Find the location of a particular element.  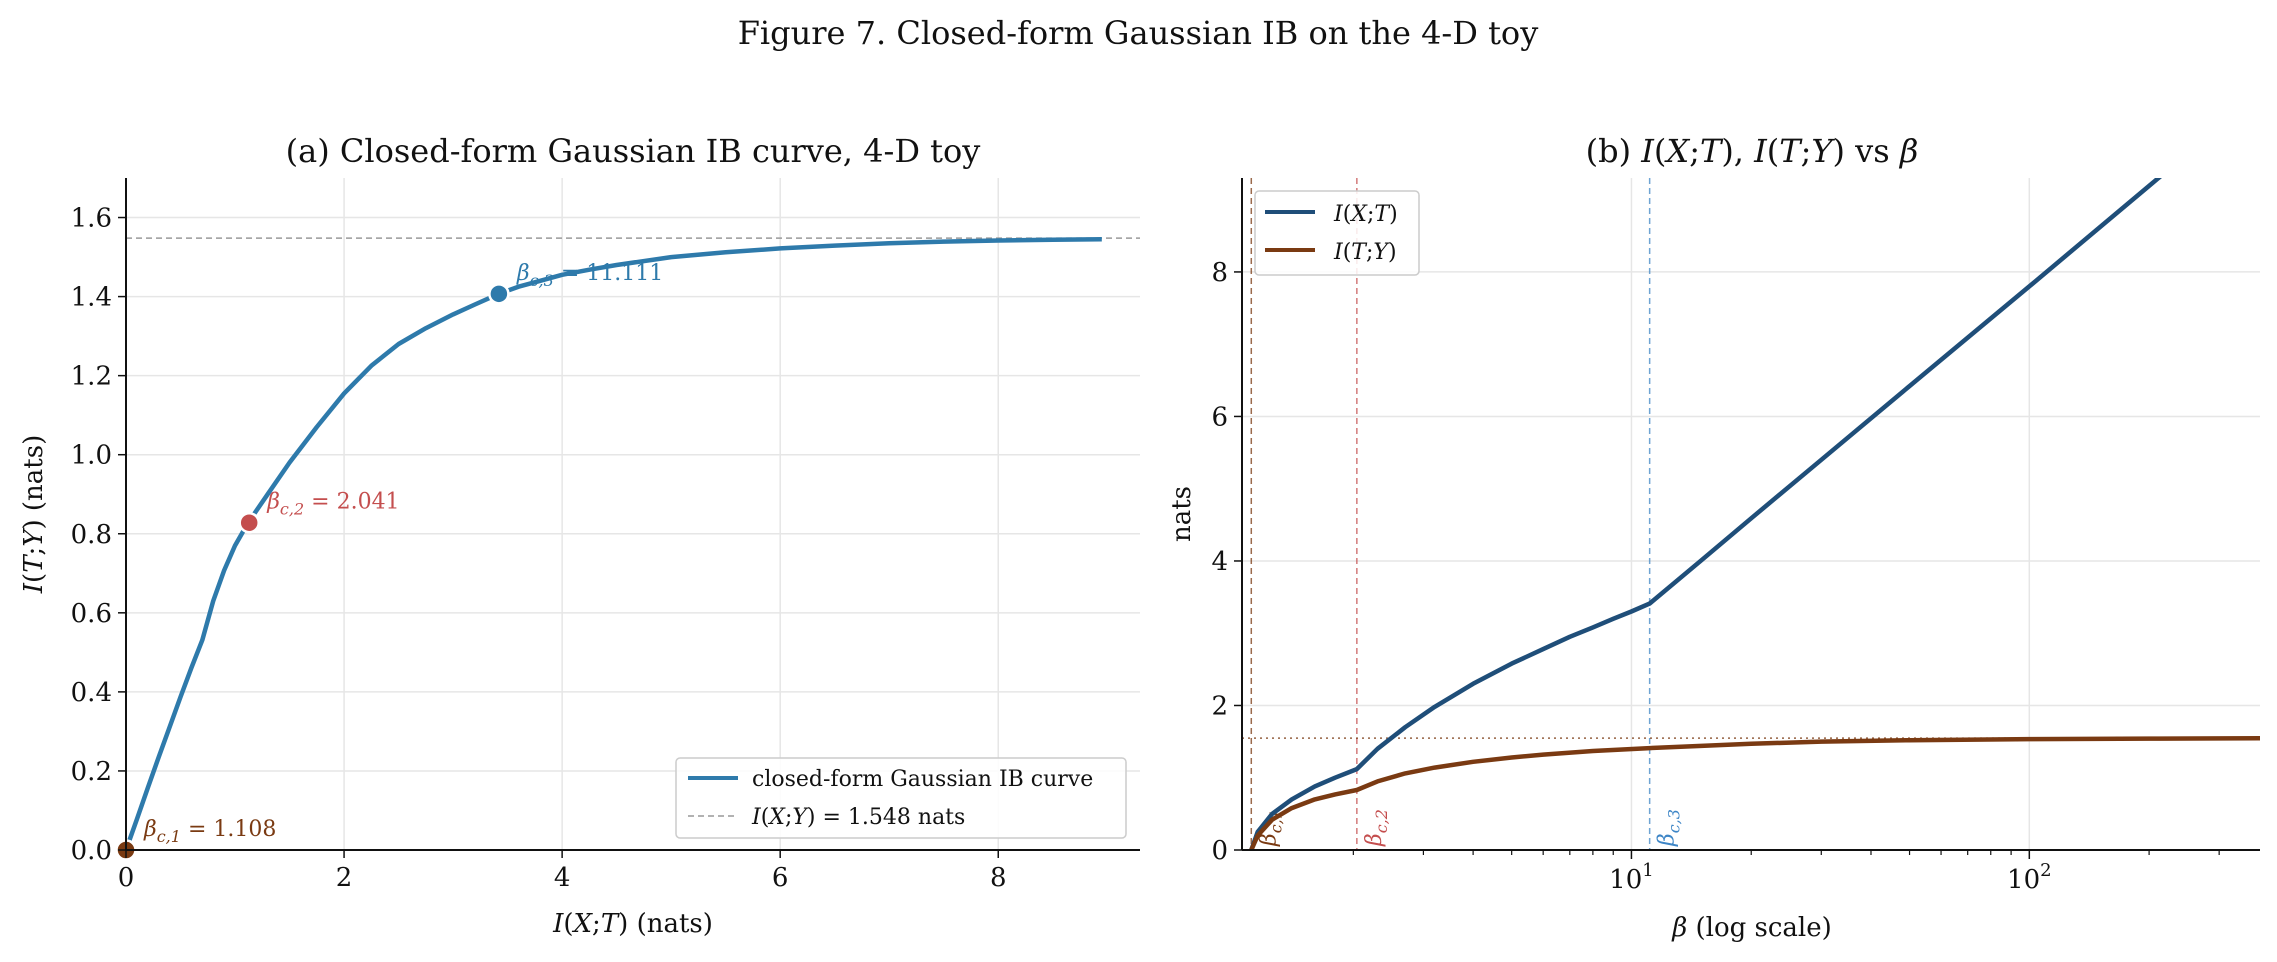

legend-label-reference: I(X;Y) = 1.548 nats is located at coordinates (858, 817).